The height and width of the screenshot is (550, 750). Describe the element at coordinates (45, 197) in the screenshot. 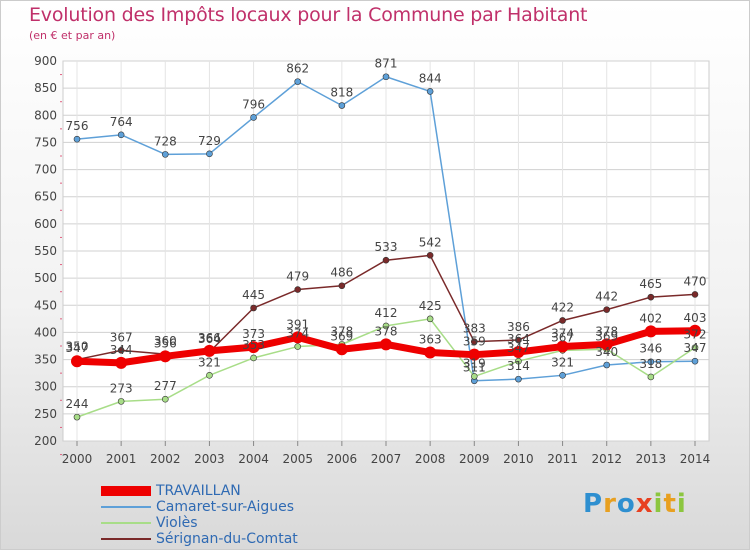

I see `y-tick-label: 650` at that location.